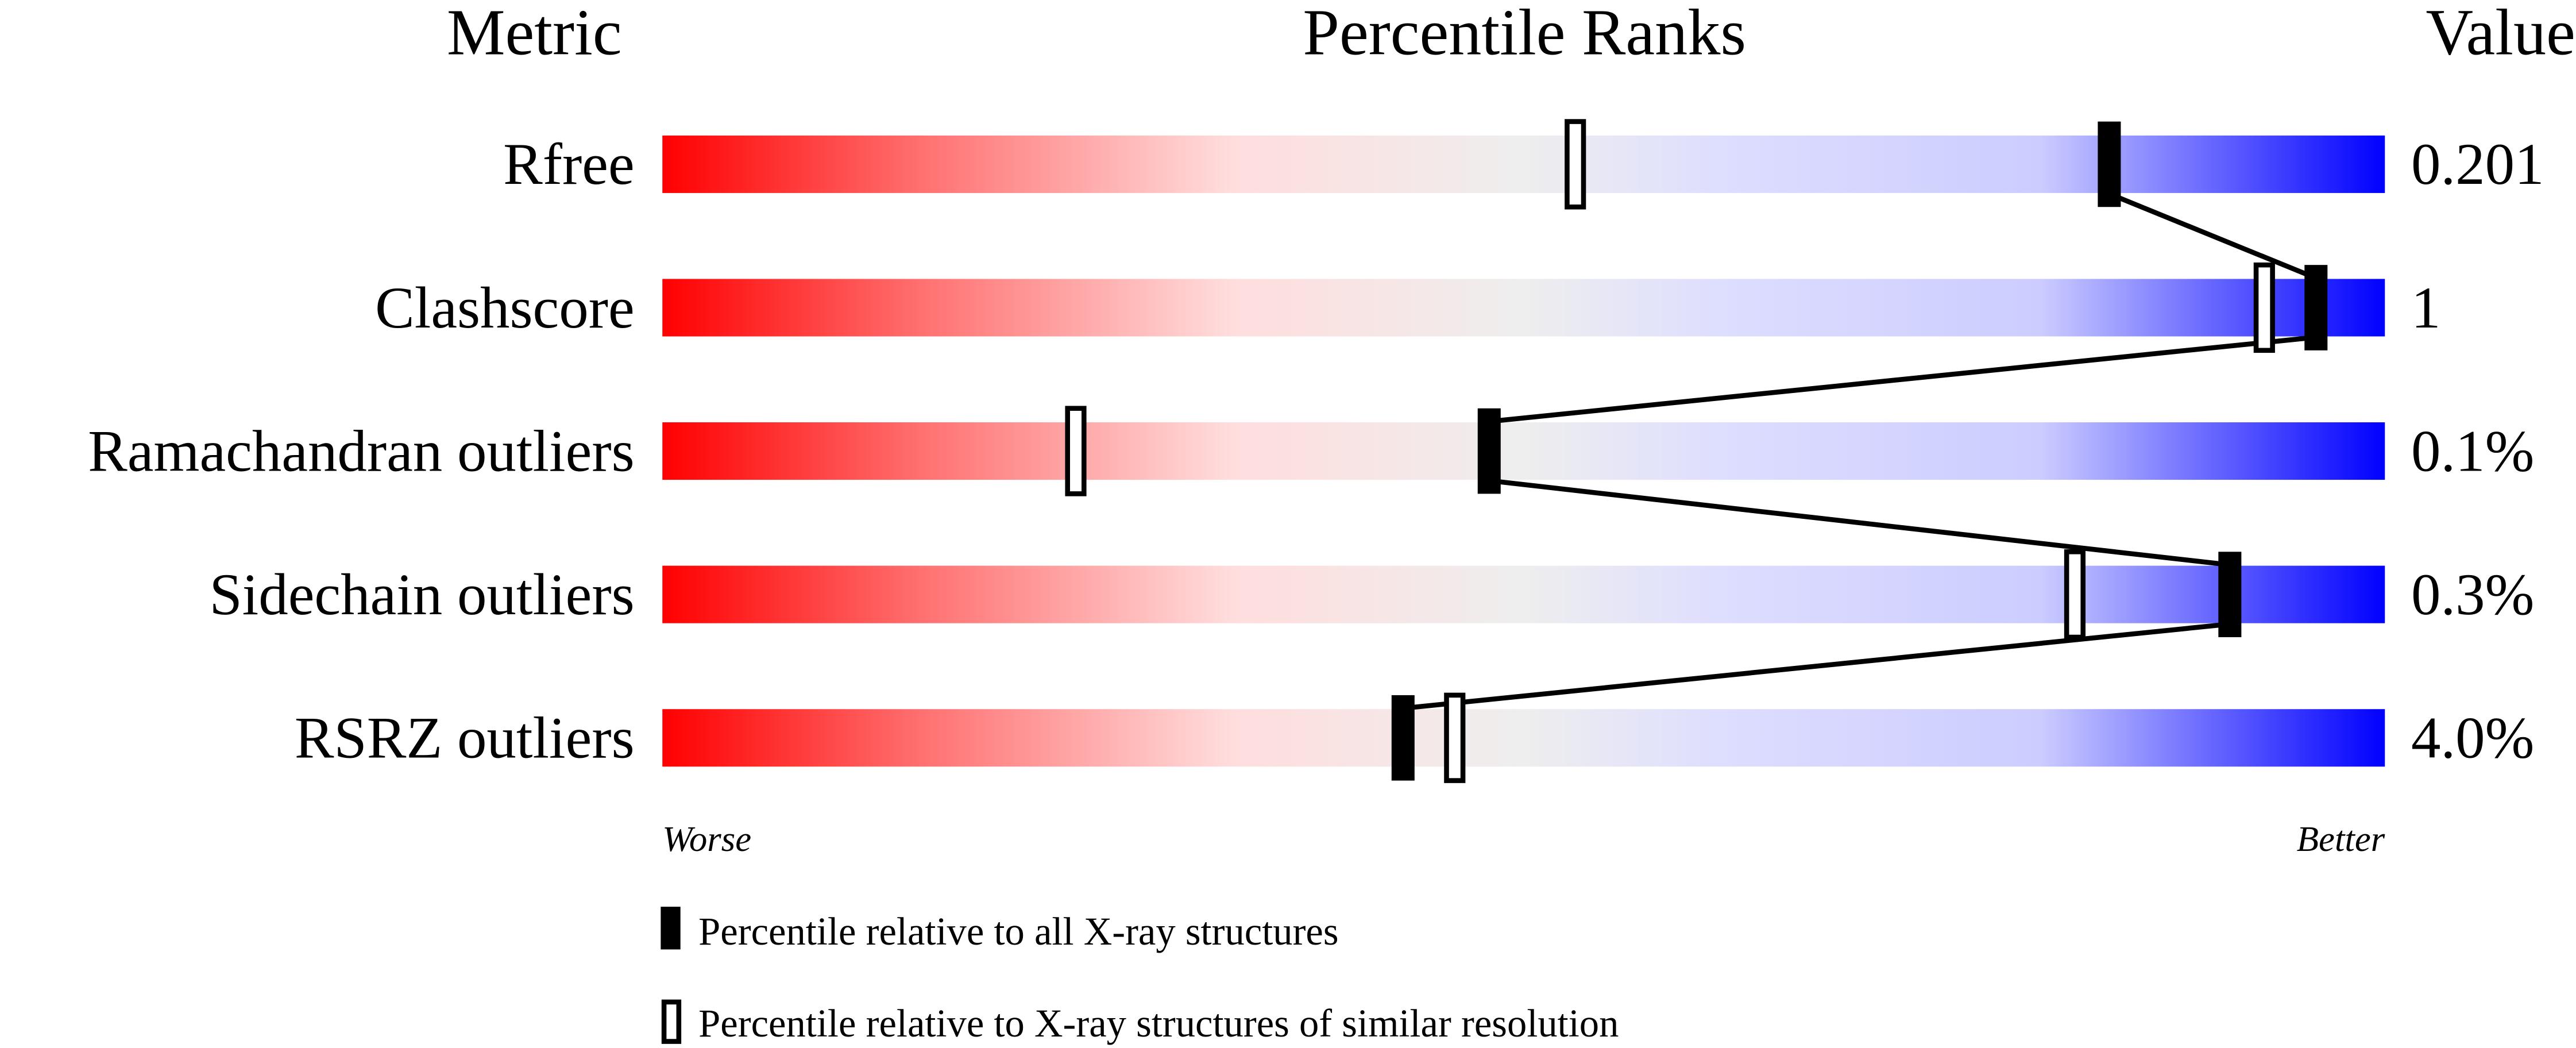 This screenshot has width=2576, height=1048. Describe the element at coordinates (2341, 839) in the screenshot. I see `axis-label-better: Better` at that location.